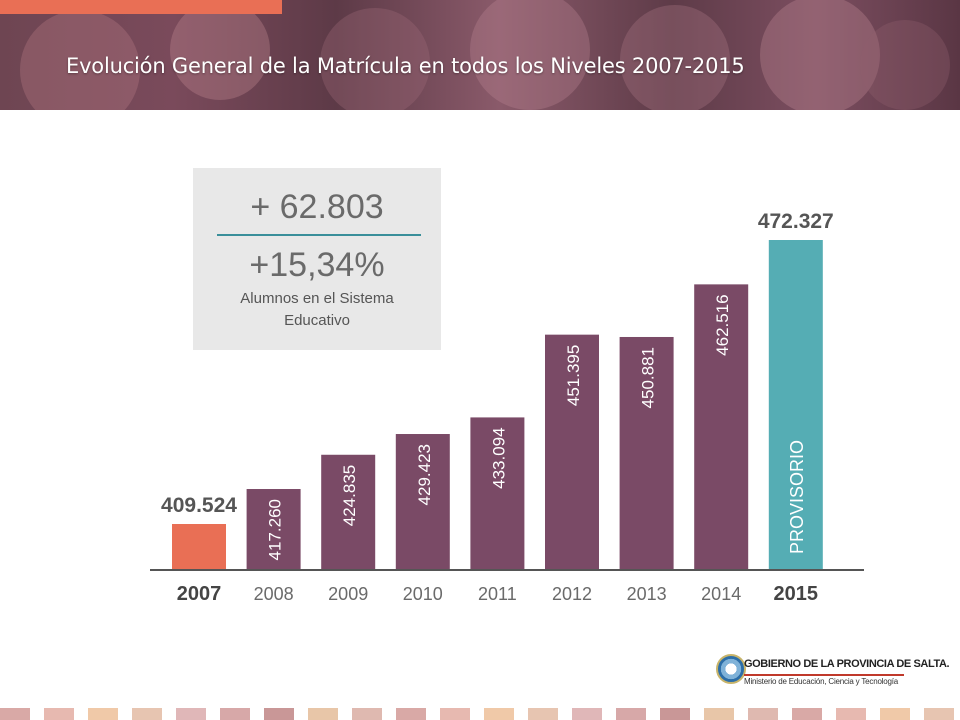 Image resolution: width=960 pixels, height=720 pixels. What do you see at coordinates (731, 669) in the screenshot?
I see `province-seal-icon` at bounding box center [731, 669].